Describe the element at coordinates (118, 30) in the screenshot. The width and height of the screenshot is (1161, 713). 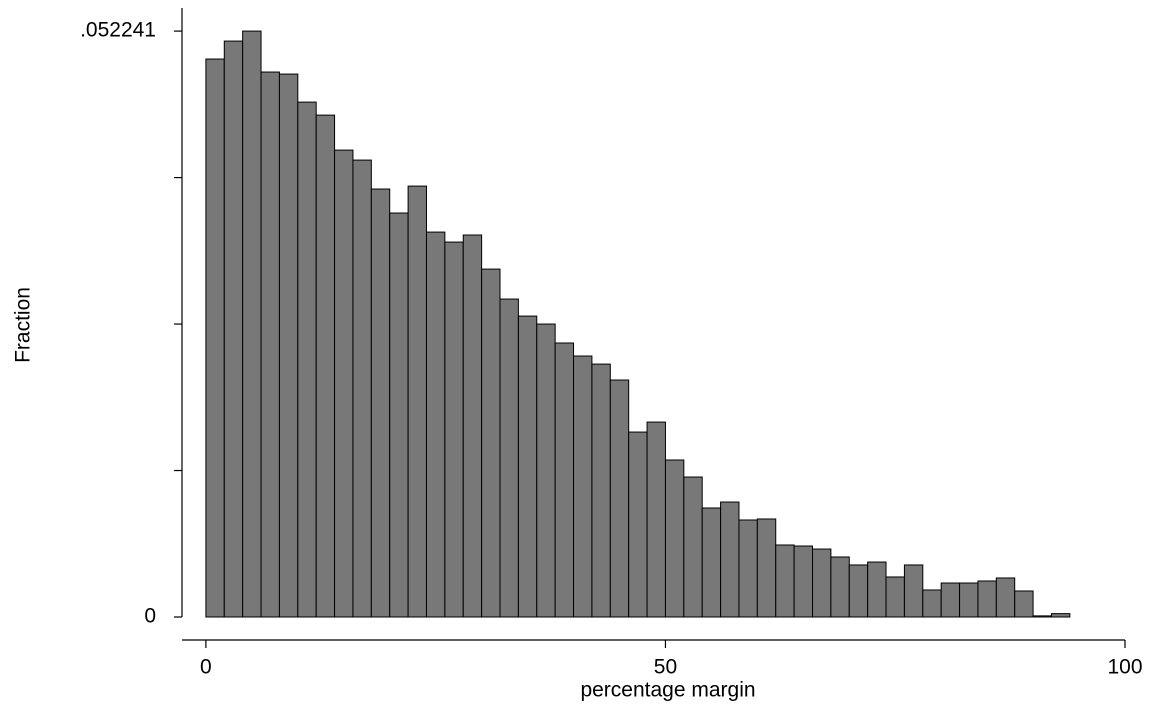
I see `y-tick-label: .052241` at that location.